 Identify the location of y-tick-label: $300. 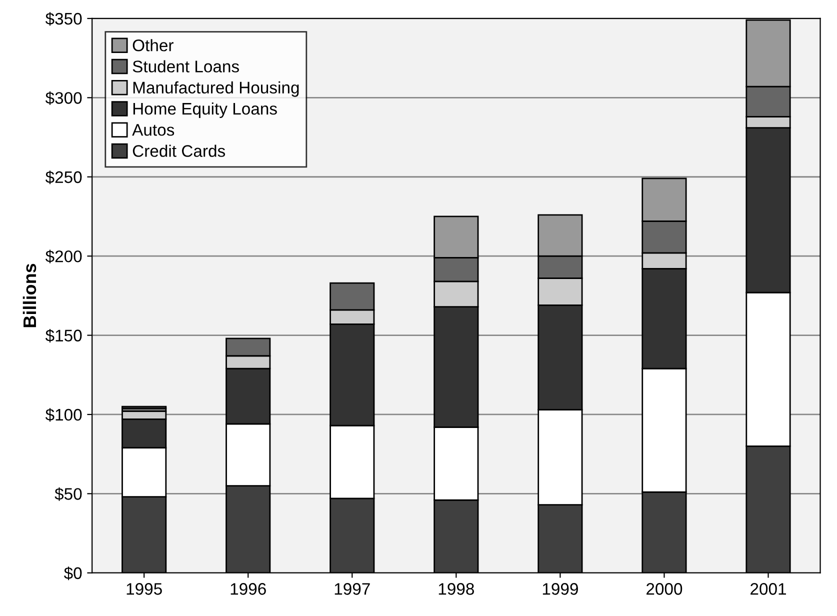
(63, 98).